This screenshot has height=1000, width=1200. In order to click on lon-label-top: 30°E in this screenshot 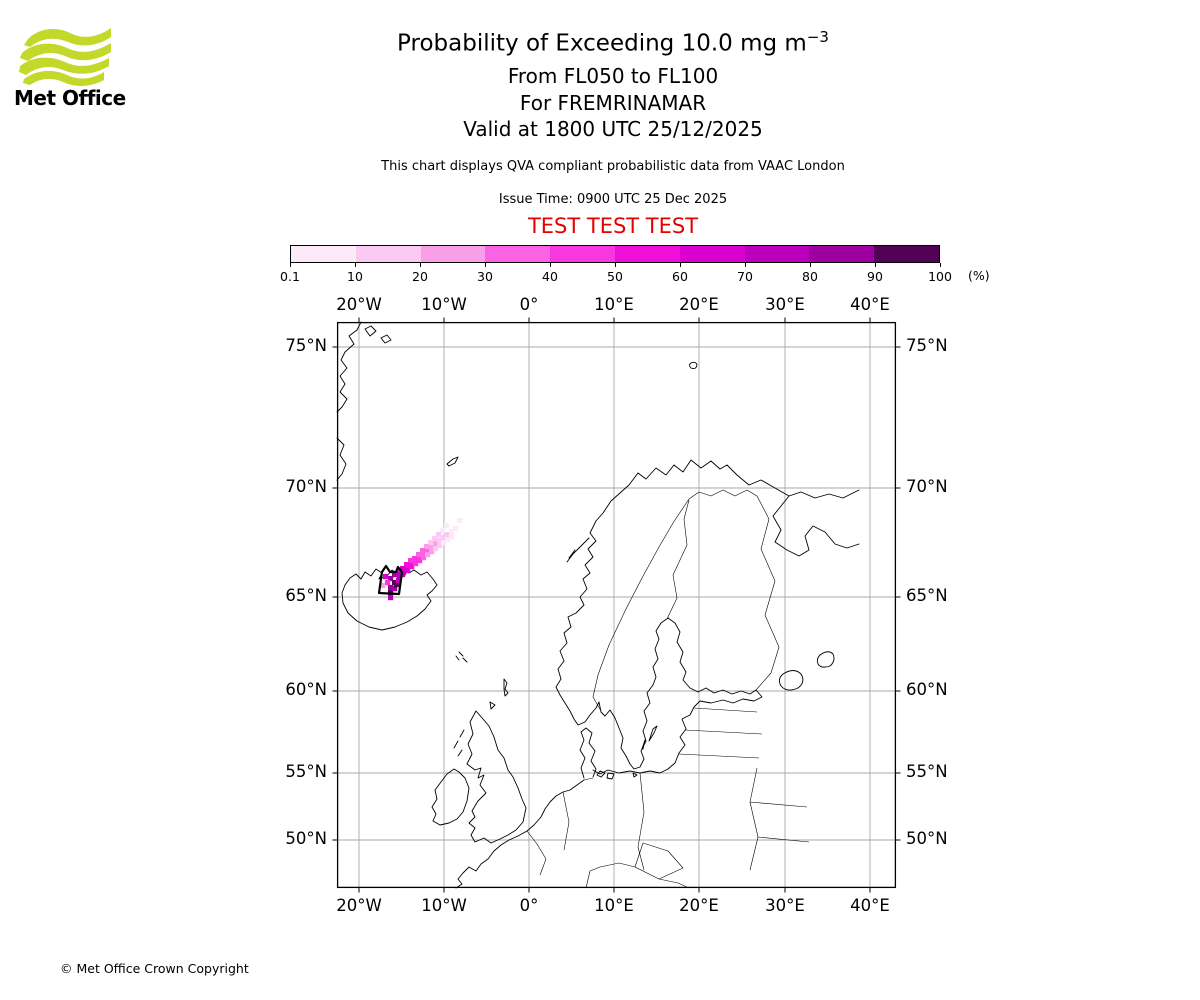, I will do `click(785, 304)`.